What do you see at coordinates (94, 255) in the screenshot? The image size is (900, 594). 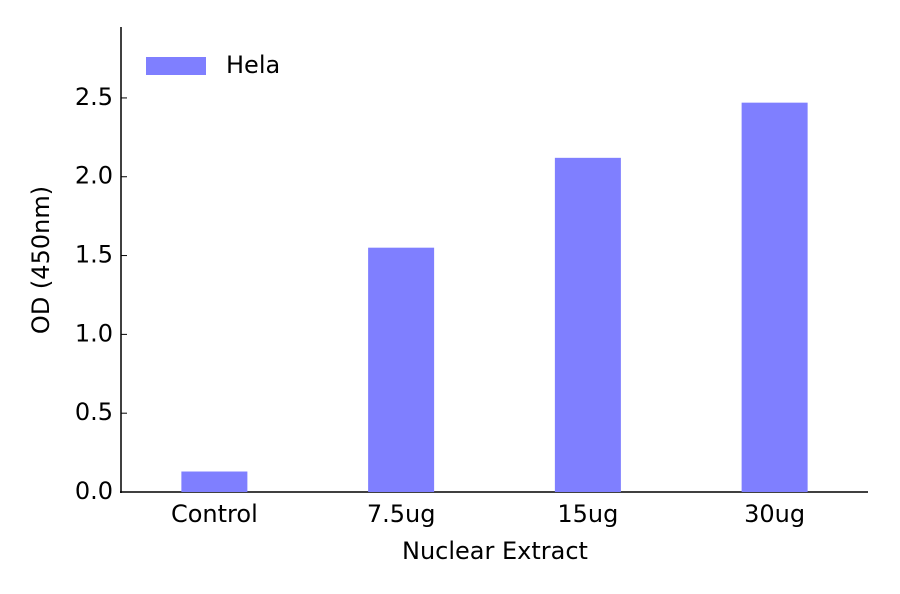 I see `y-tick-label: 1.5` at bounding box center [94, 255].